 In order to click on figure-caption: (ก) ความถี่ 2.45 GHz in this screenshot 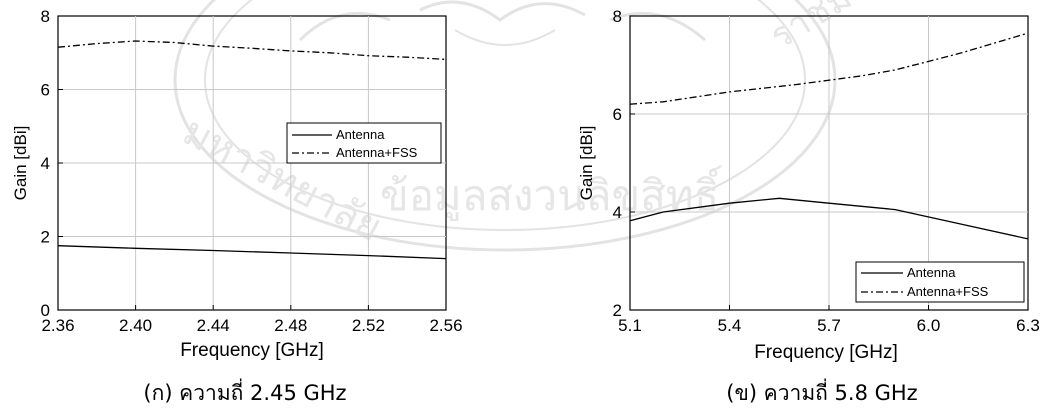, I will do `click(244, 391)`.